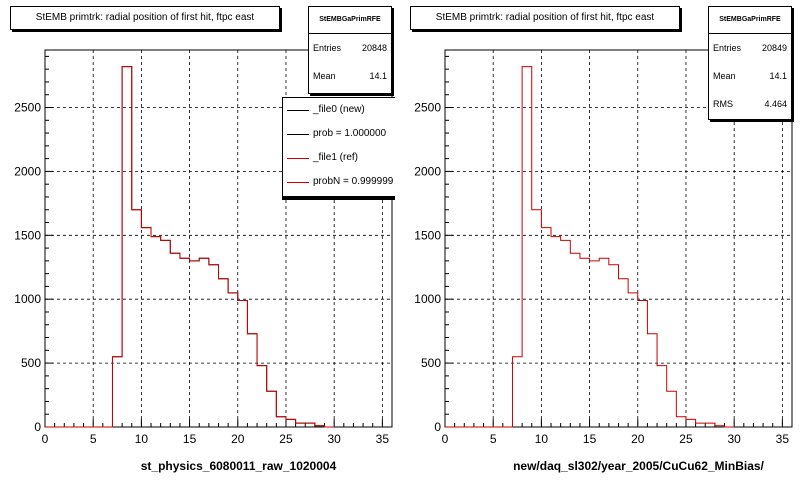  Describe the element at coordinates (750, 20) in the screenshot. I see `right-stats-header: StEMBGaPrimRFE` at that location.